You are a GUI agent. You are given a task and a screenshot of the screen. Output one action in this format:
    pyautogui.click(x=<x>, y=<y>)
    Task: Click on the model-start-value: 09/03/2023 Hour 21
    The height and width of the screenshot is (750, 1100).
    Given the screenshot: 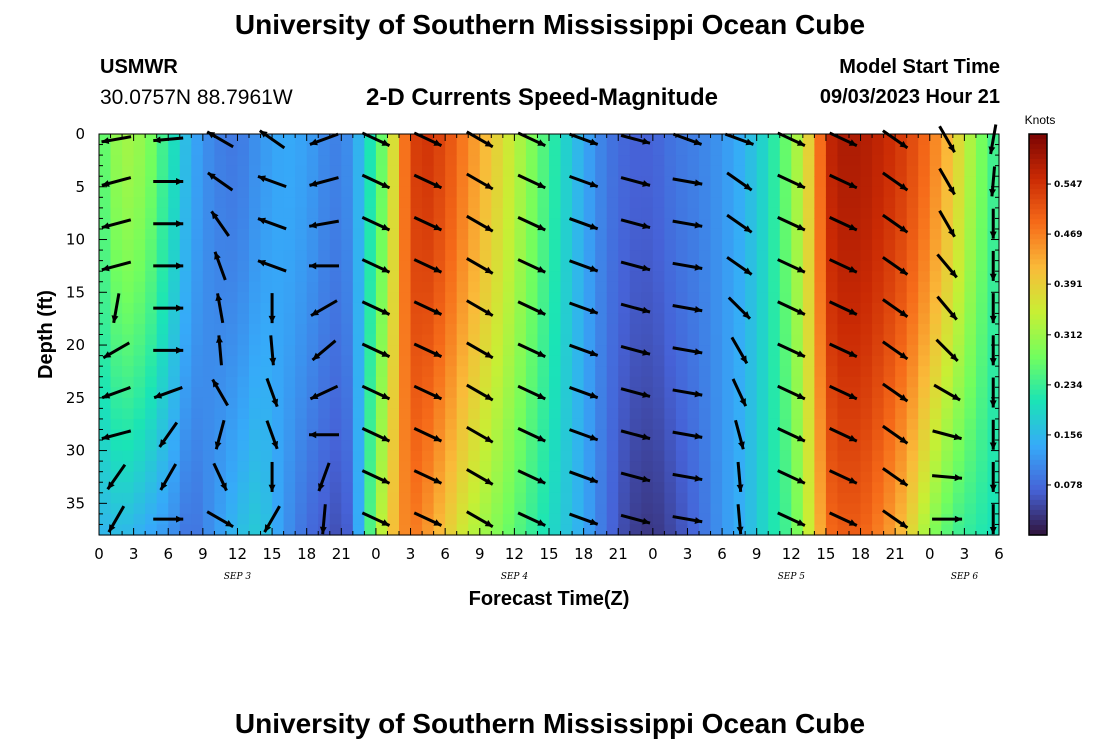 What is the action you would take?
    pyautogui.click(x=909, y=97)
    